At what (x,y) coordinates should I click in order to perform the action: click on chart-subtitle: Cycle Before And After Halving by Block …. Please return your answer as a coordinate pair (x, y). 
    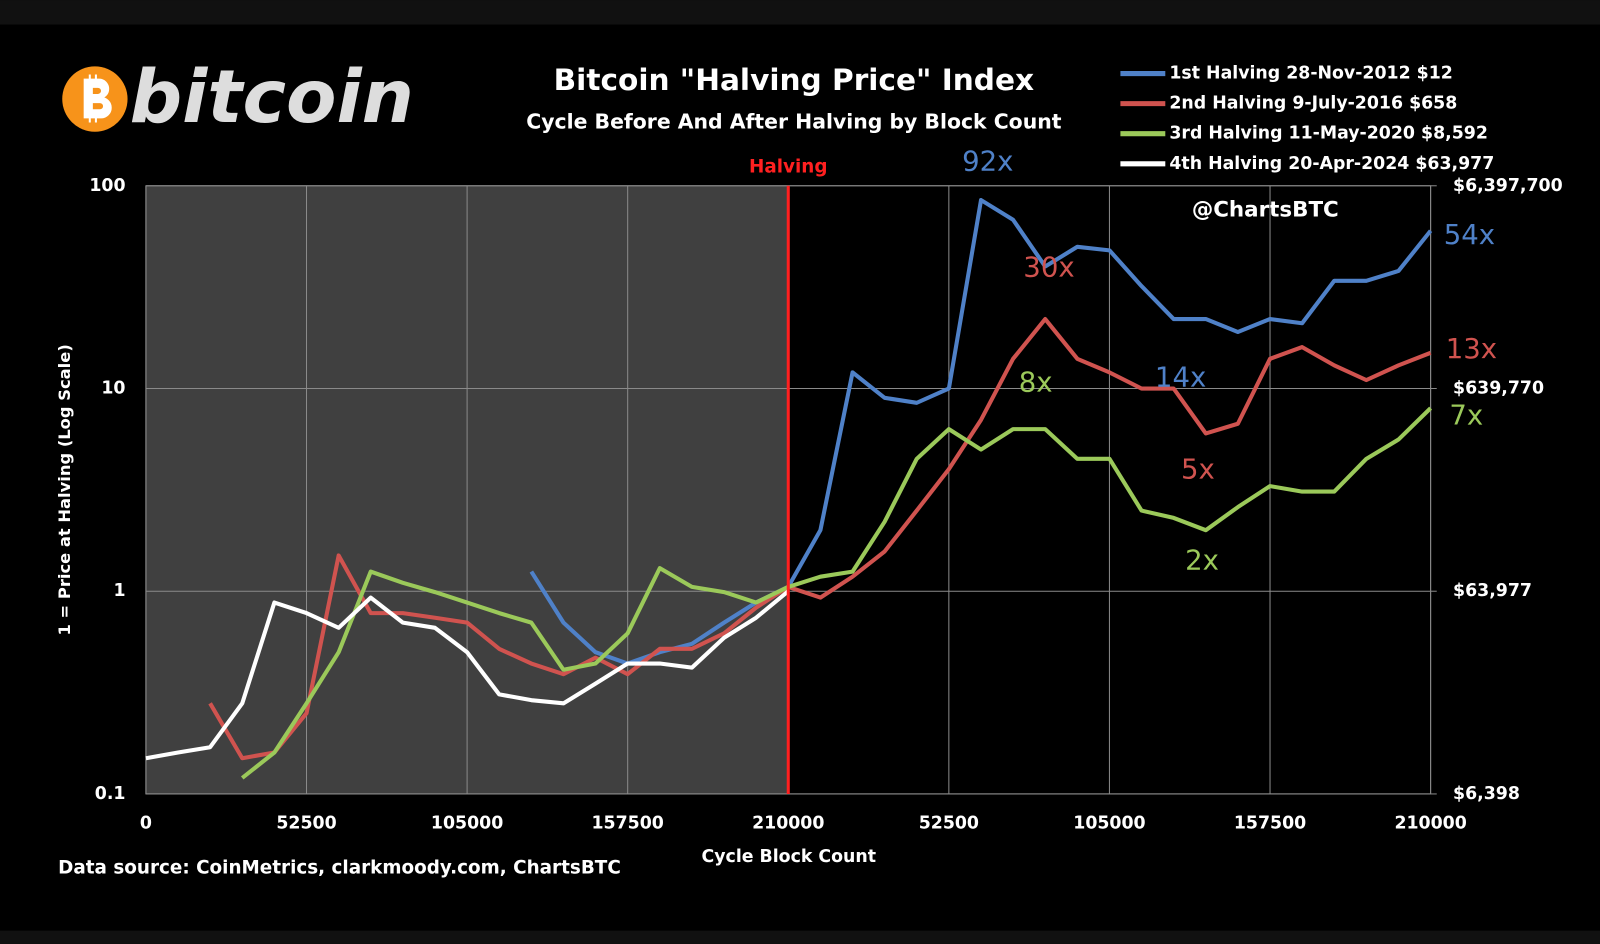
    Looking at the image, I should click on (793, 122).